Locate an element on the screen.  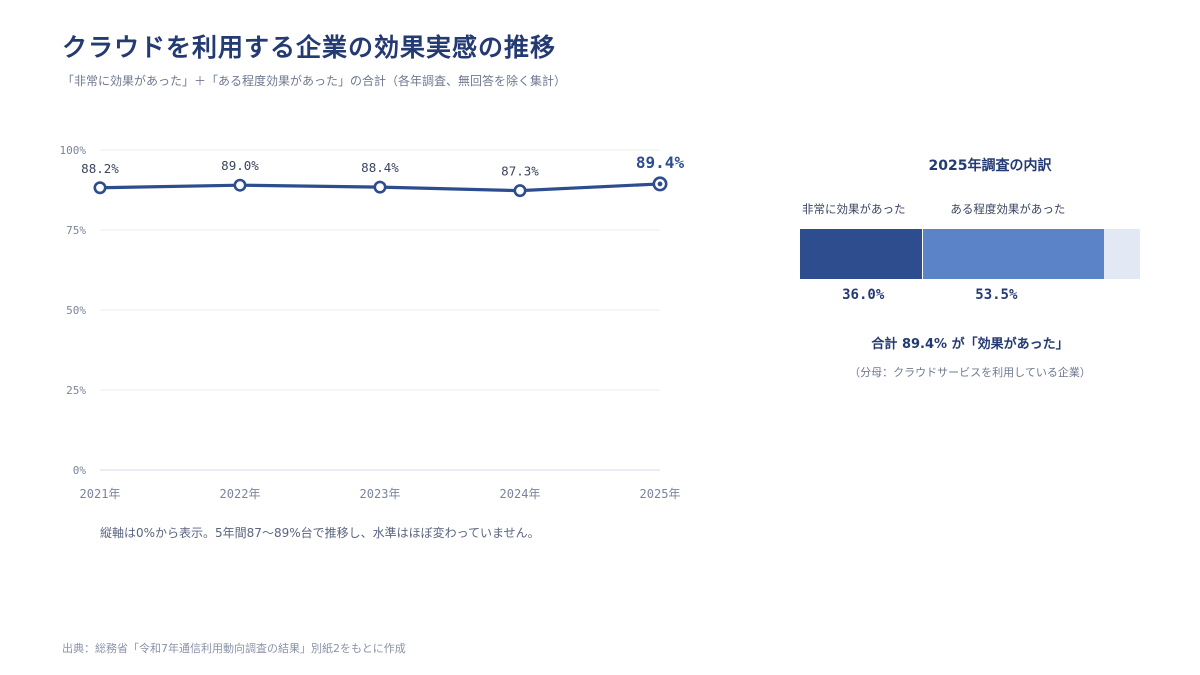
value-very-effective: 36.0% is located at coordinates (863, 295).